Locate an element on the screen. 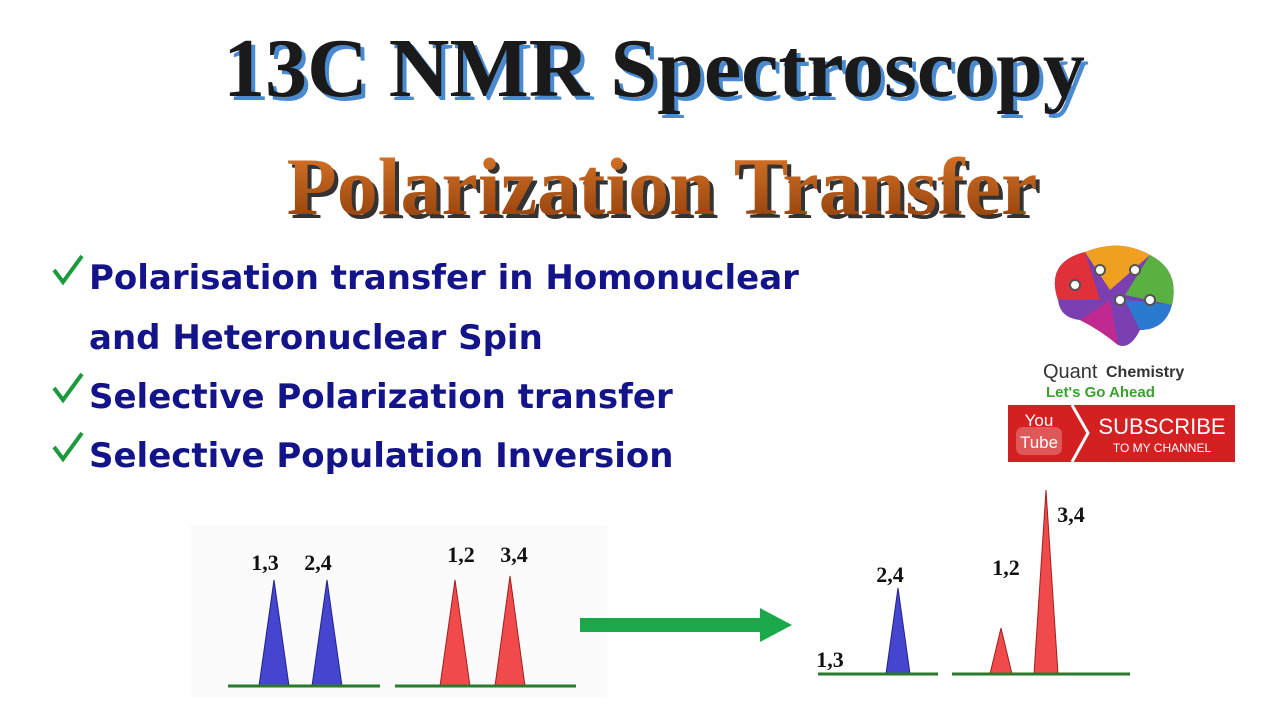 Image resolution: width=1280 pixels, height=720 pixels. subscribe-text: SUBSCRIBE is located at coordinates (1161, 426).